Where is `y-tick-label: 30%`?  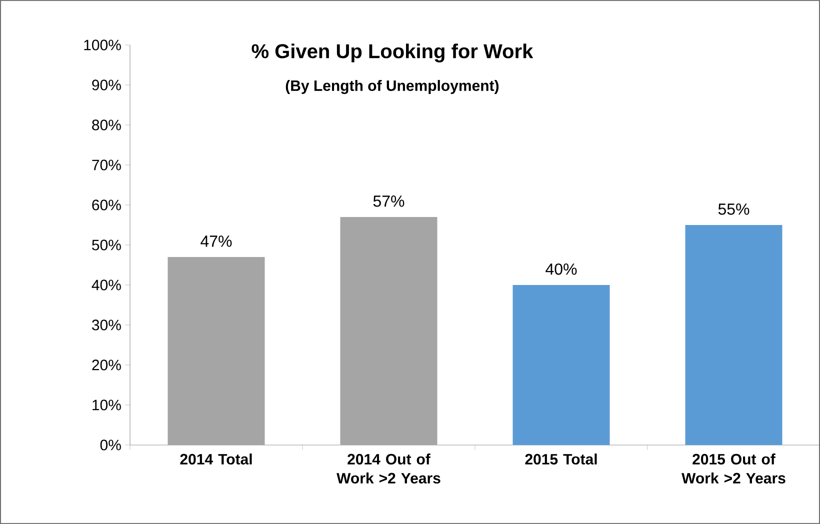 y-tick-label: 30% is located at coordinates (106, 325).